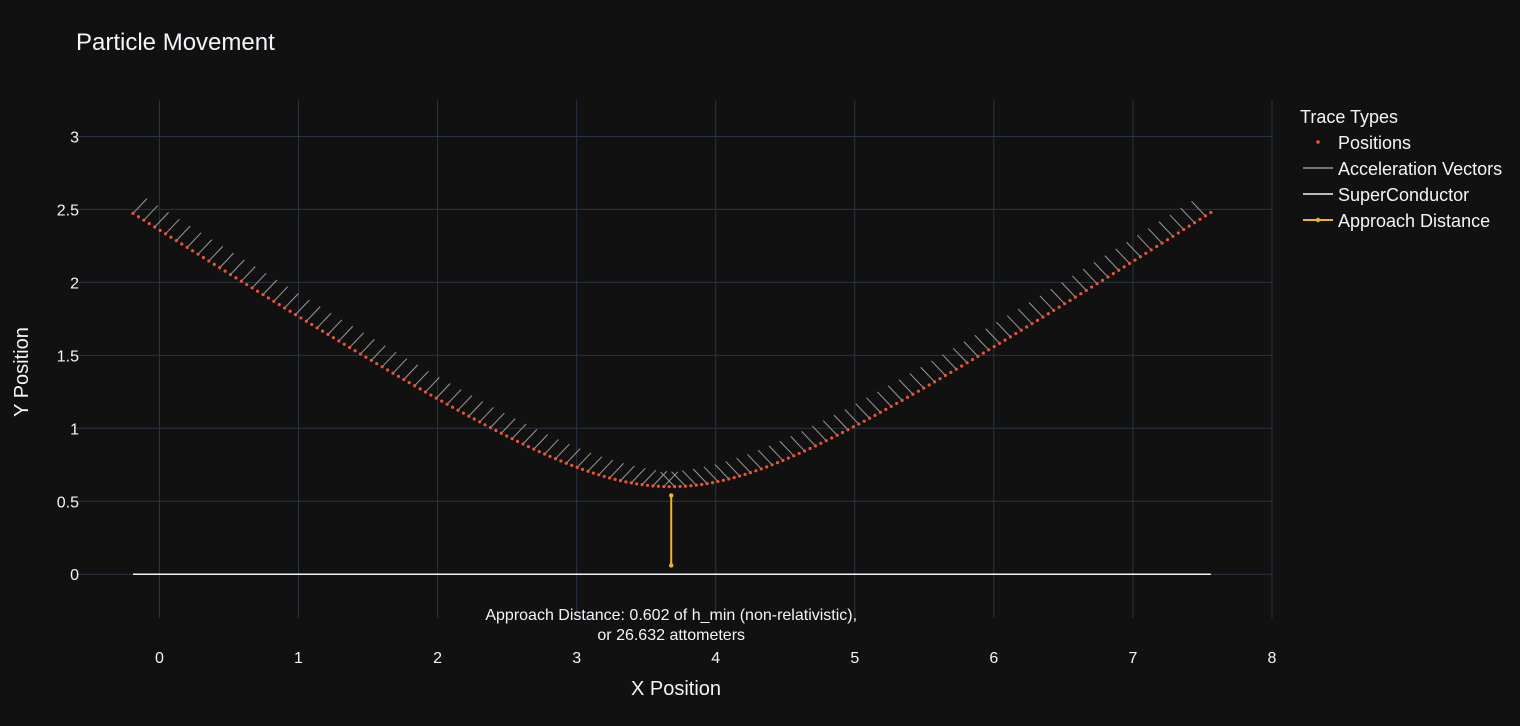 This screenshot has height=726, width=1520. What do you see at coordinates (1363, 143) in the screenshot?
I see `legend-item: Positions` at bounding box center [1363, 143].